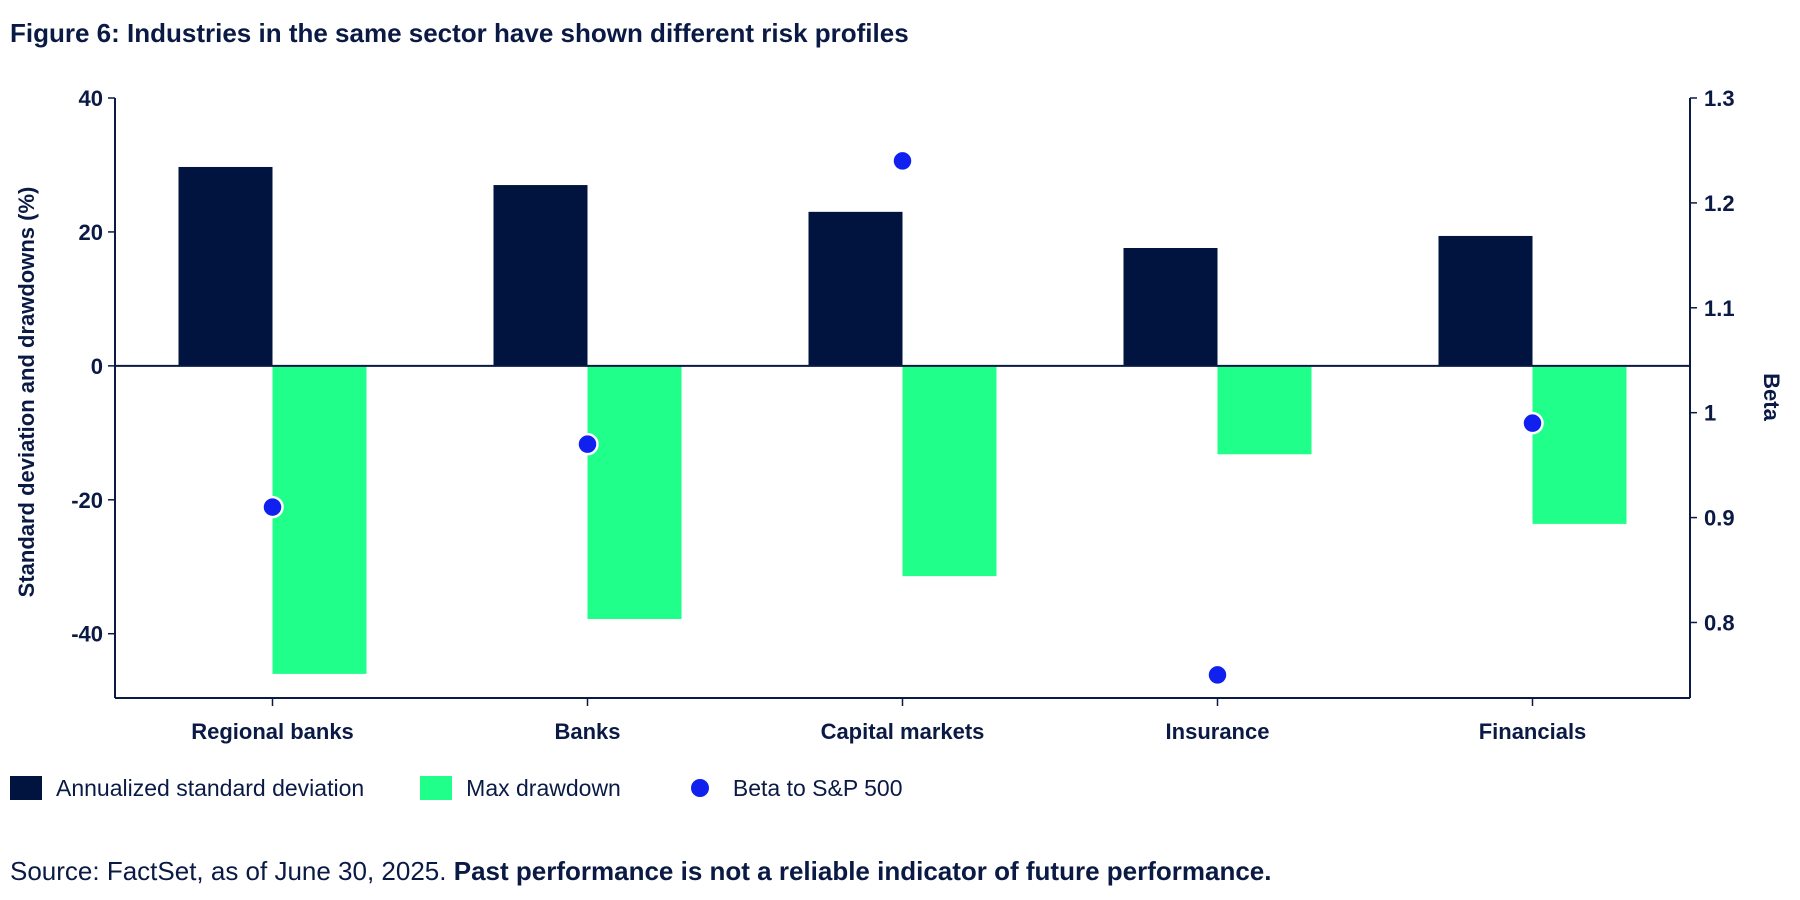  What do you see at coordinates (1719, 308) in the screenshot?
I see `y2-tick-label-2: 1.1` at bounding box center [1719, 308].